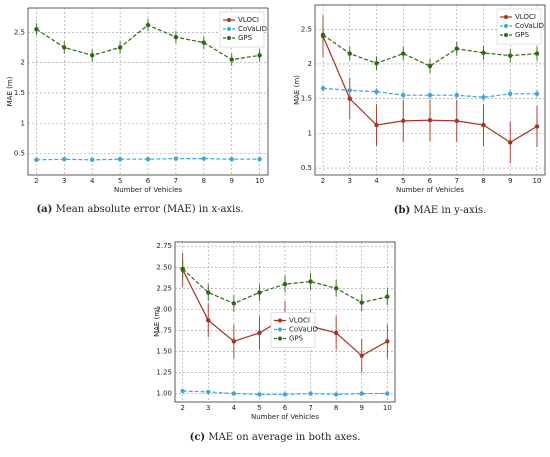 This screenshot has height=457, width=550. I want to click on y-tick-label: 2.00, so click(164, 309).